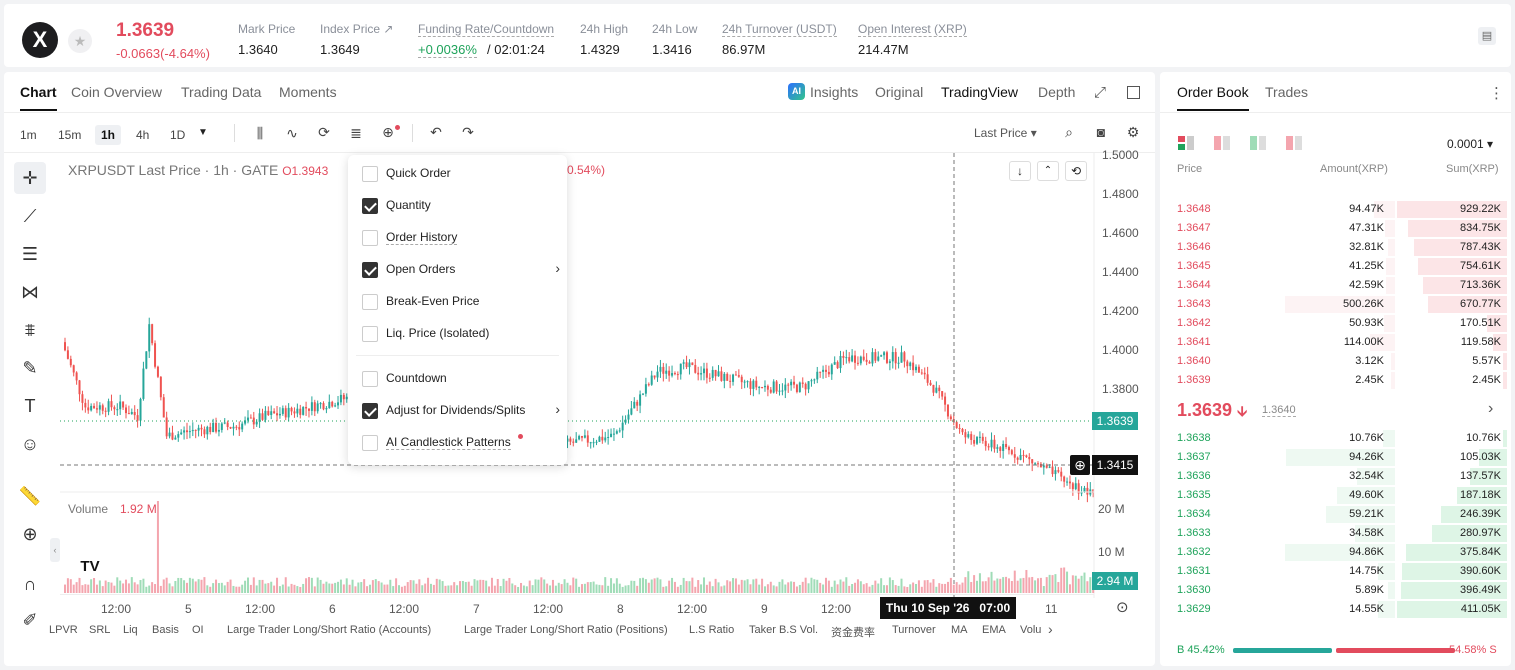 The image size is (1515, 670). I want to click on bid-row: 1.3634 59.21K 246.39K, so click(1335, 514).